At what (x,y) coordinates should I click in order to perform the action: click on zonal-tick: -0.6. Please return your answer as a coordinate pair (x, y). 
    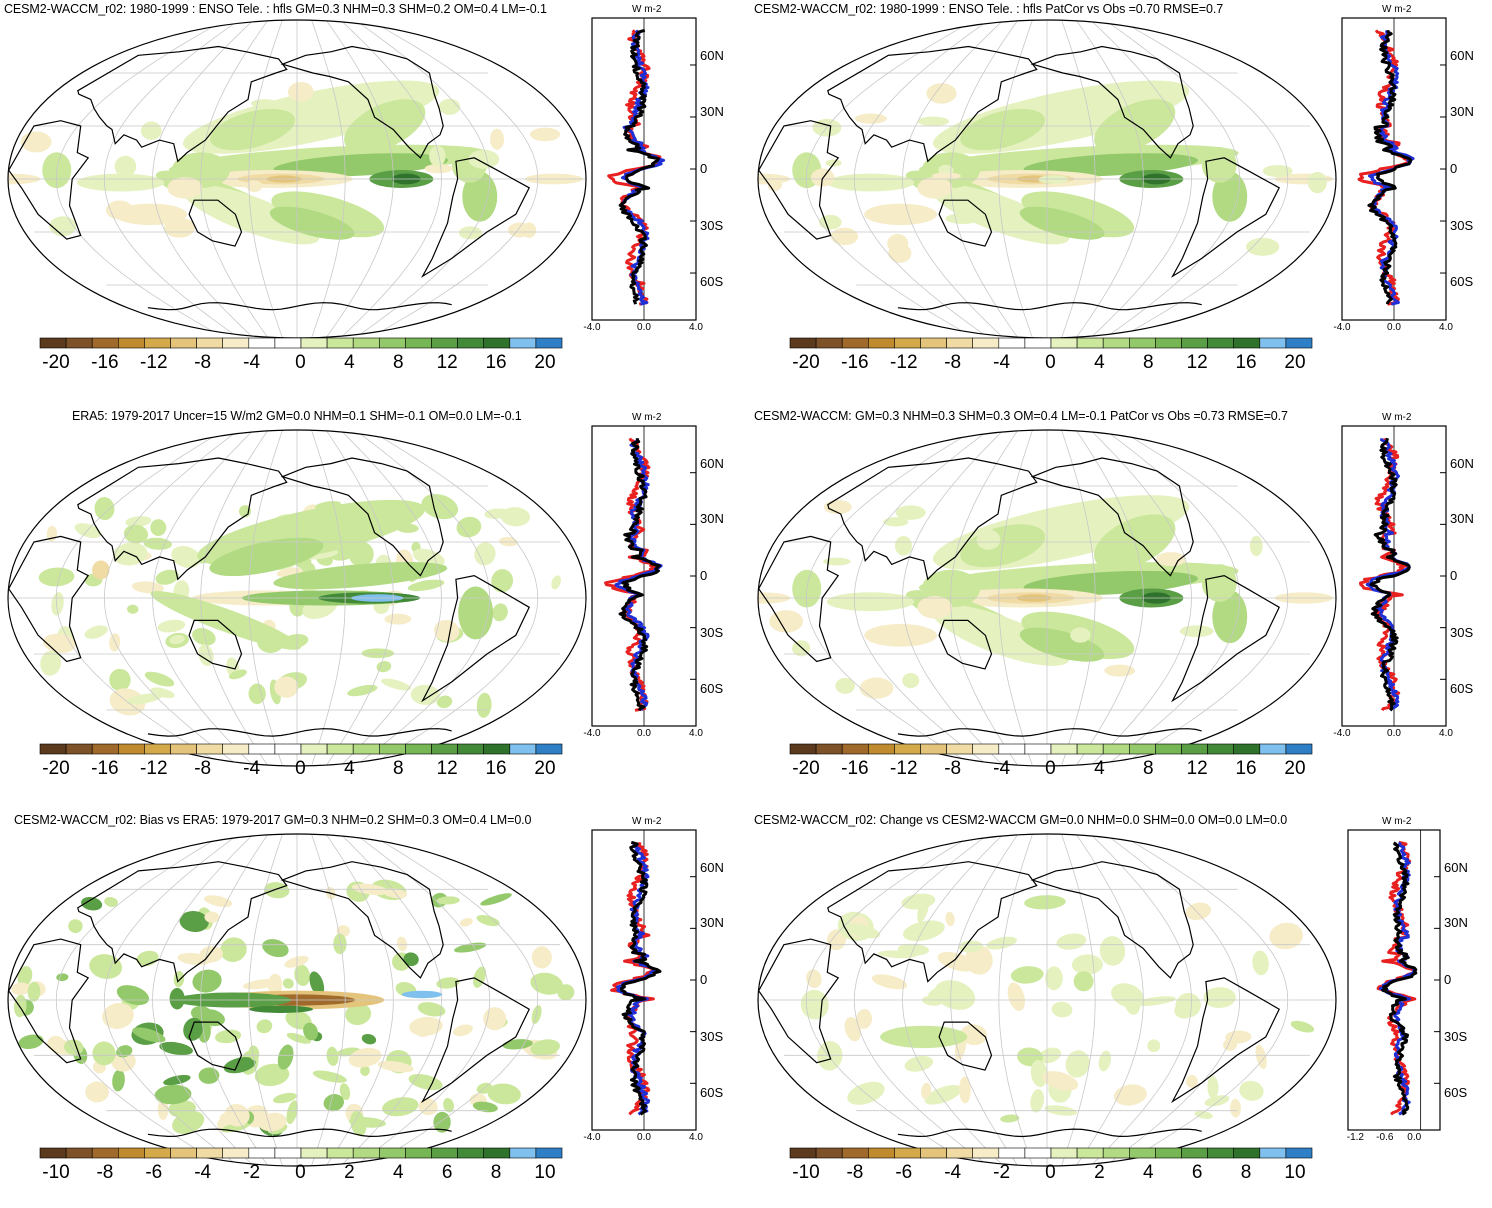
    Looking at the image, I should click on (1385, 1137).